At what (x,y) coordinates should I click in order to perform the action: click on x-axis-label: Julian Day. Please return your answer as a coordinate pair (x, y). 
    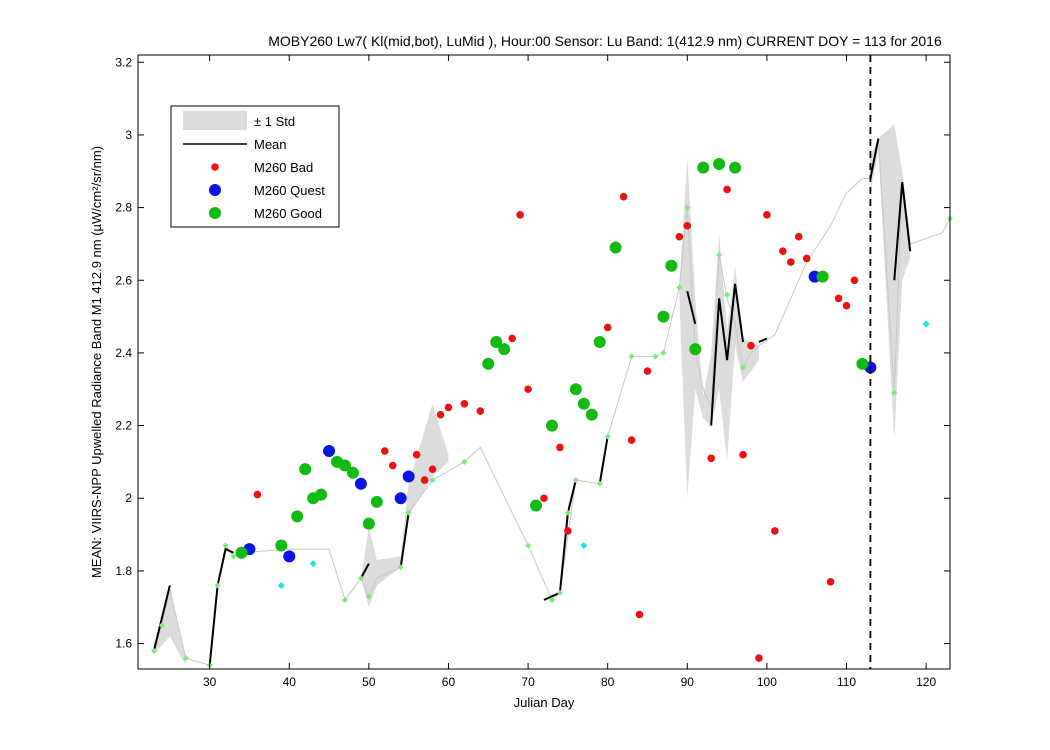
    Looking at the image, I should click on (544, 702).